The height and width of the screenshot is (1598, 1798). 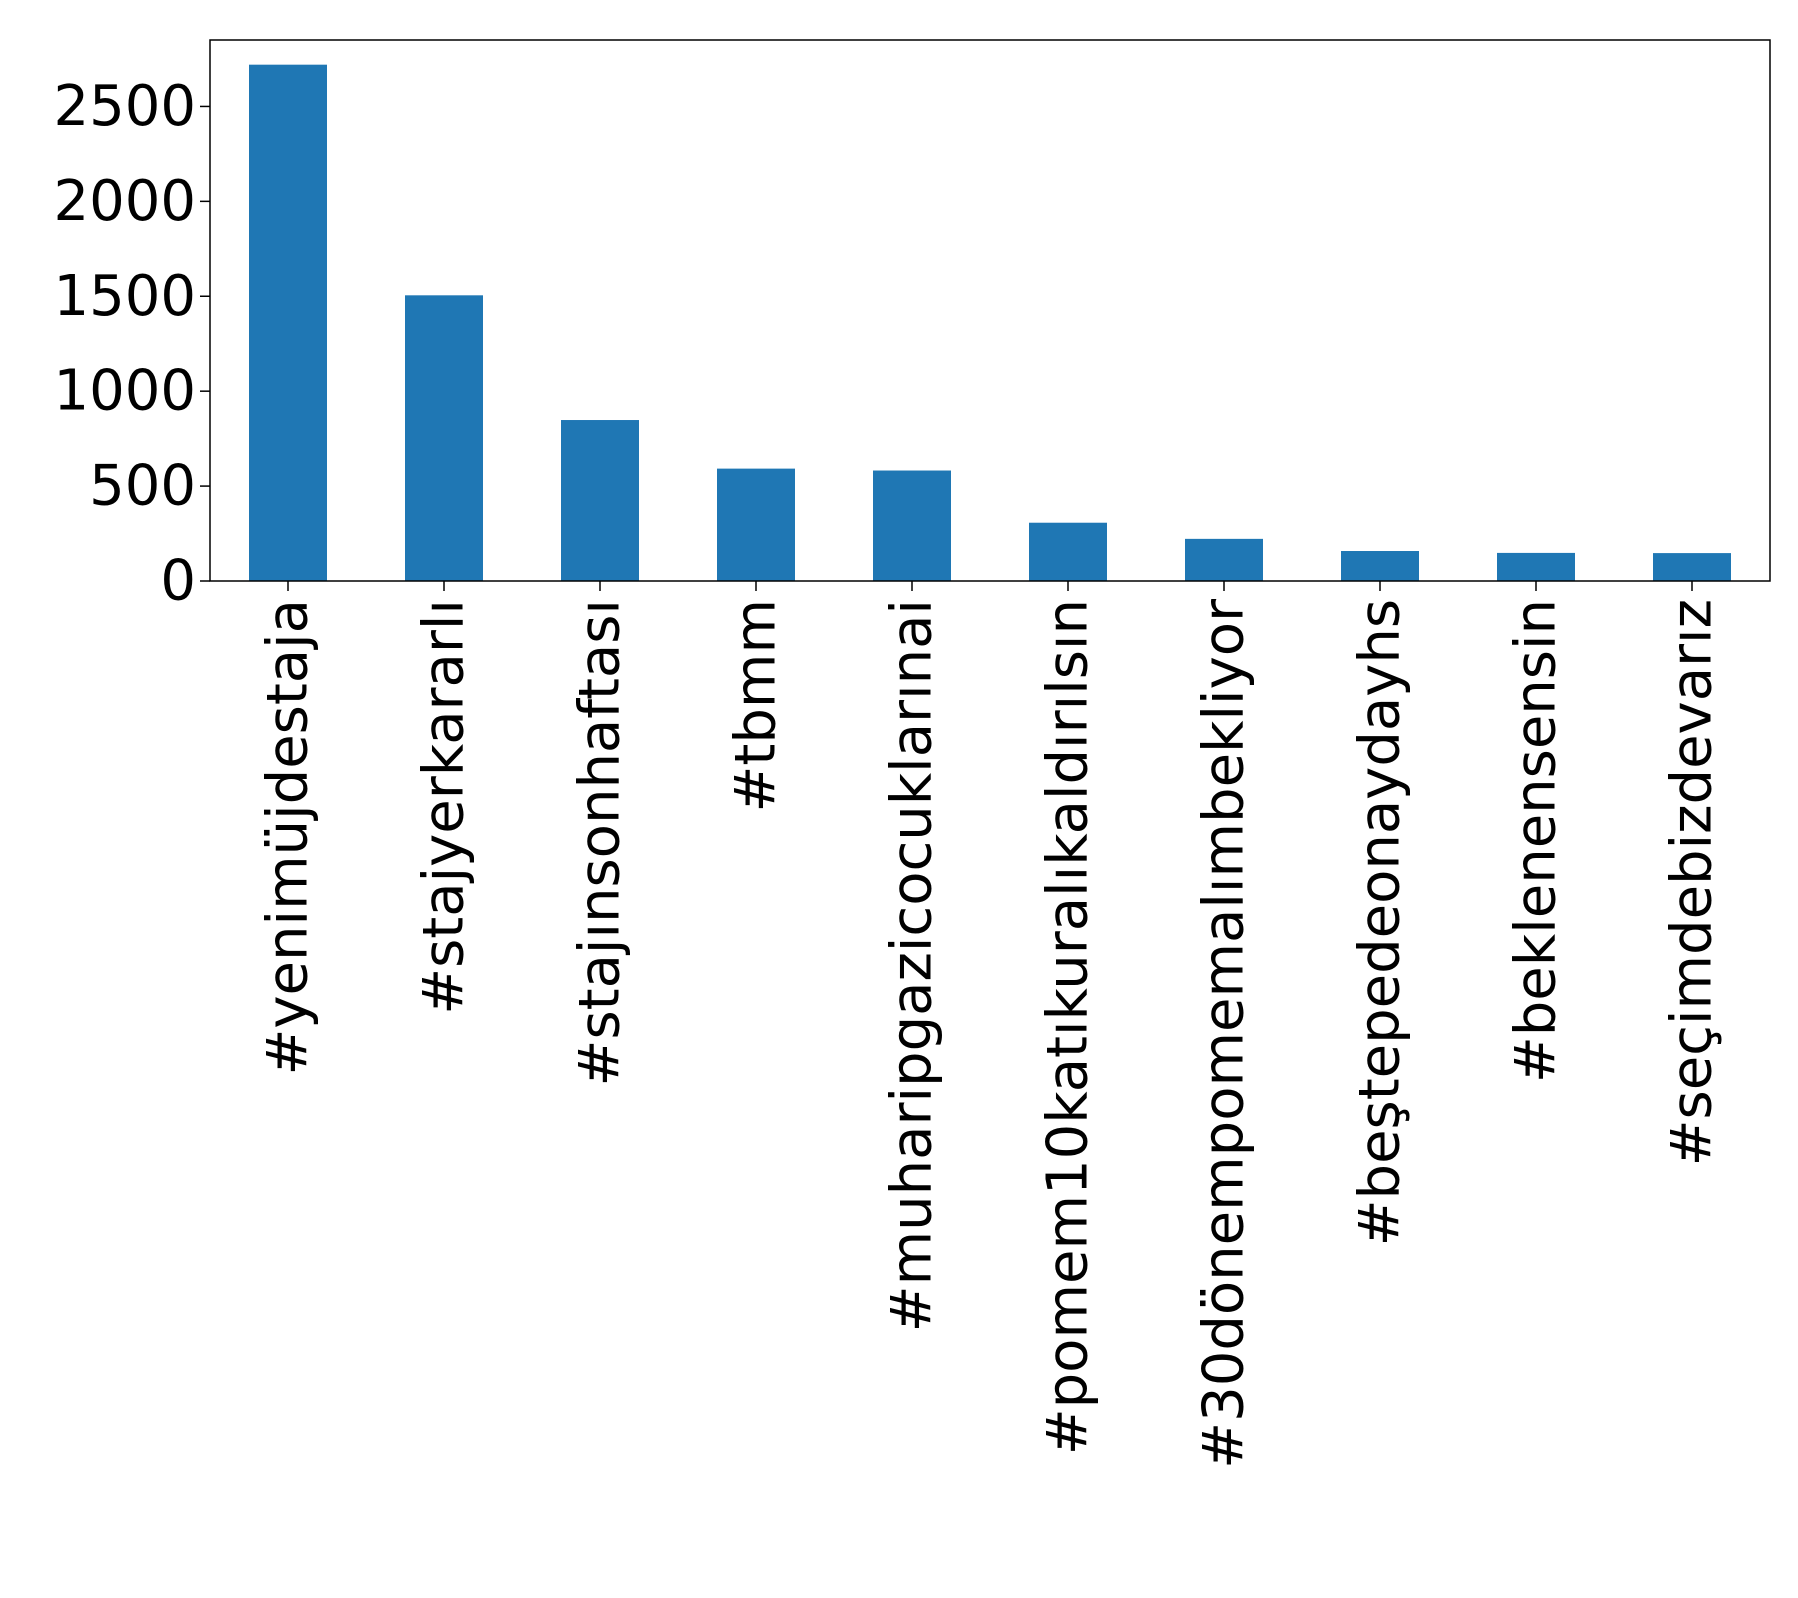 I want to click on x-tick-label-2: #stajınsonhaftası, so click(x=600, y=842).